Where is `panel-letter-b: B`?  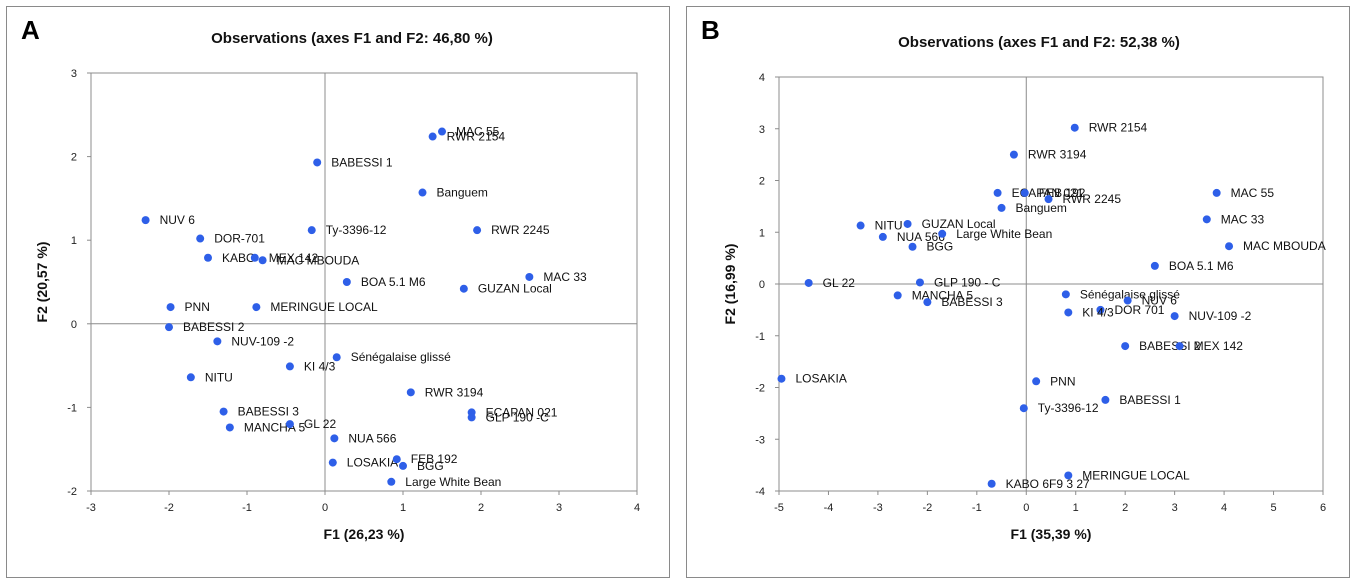
panel-letter-b: B is located at coordinates (710, 30).